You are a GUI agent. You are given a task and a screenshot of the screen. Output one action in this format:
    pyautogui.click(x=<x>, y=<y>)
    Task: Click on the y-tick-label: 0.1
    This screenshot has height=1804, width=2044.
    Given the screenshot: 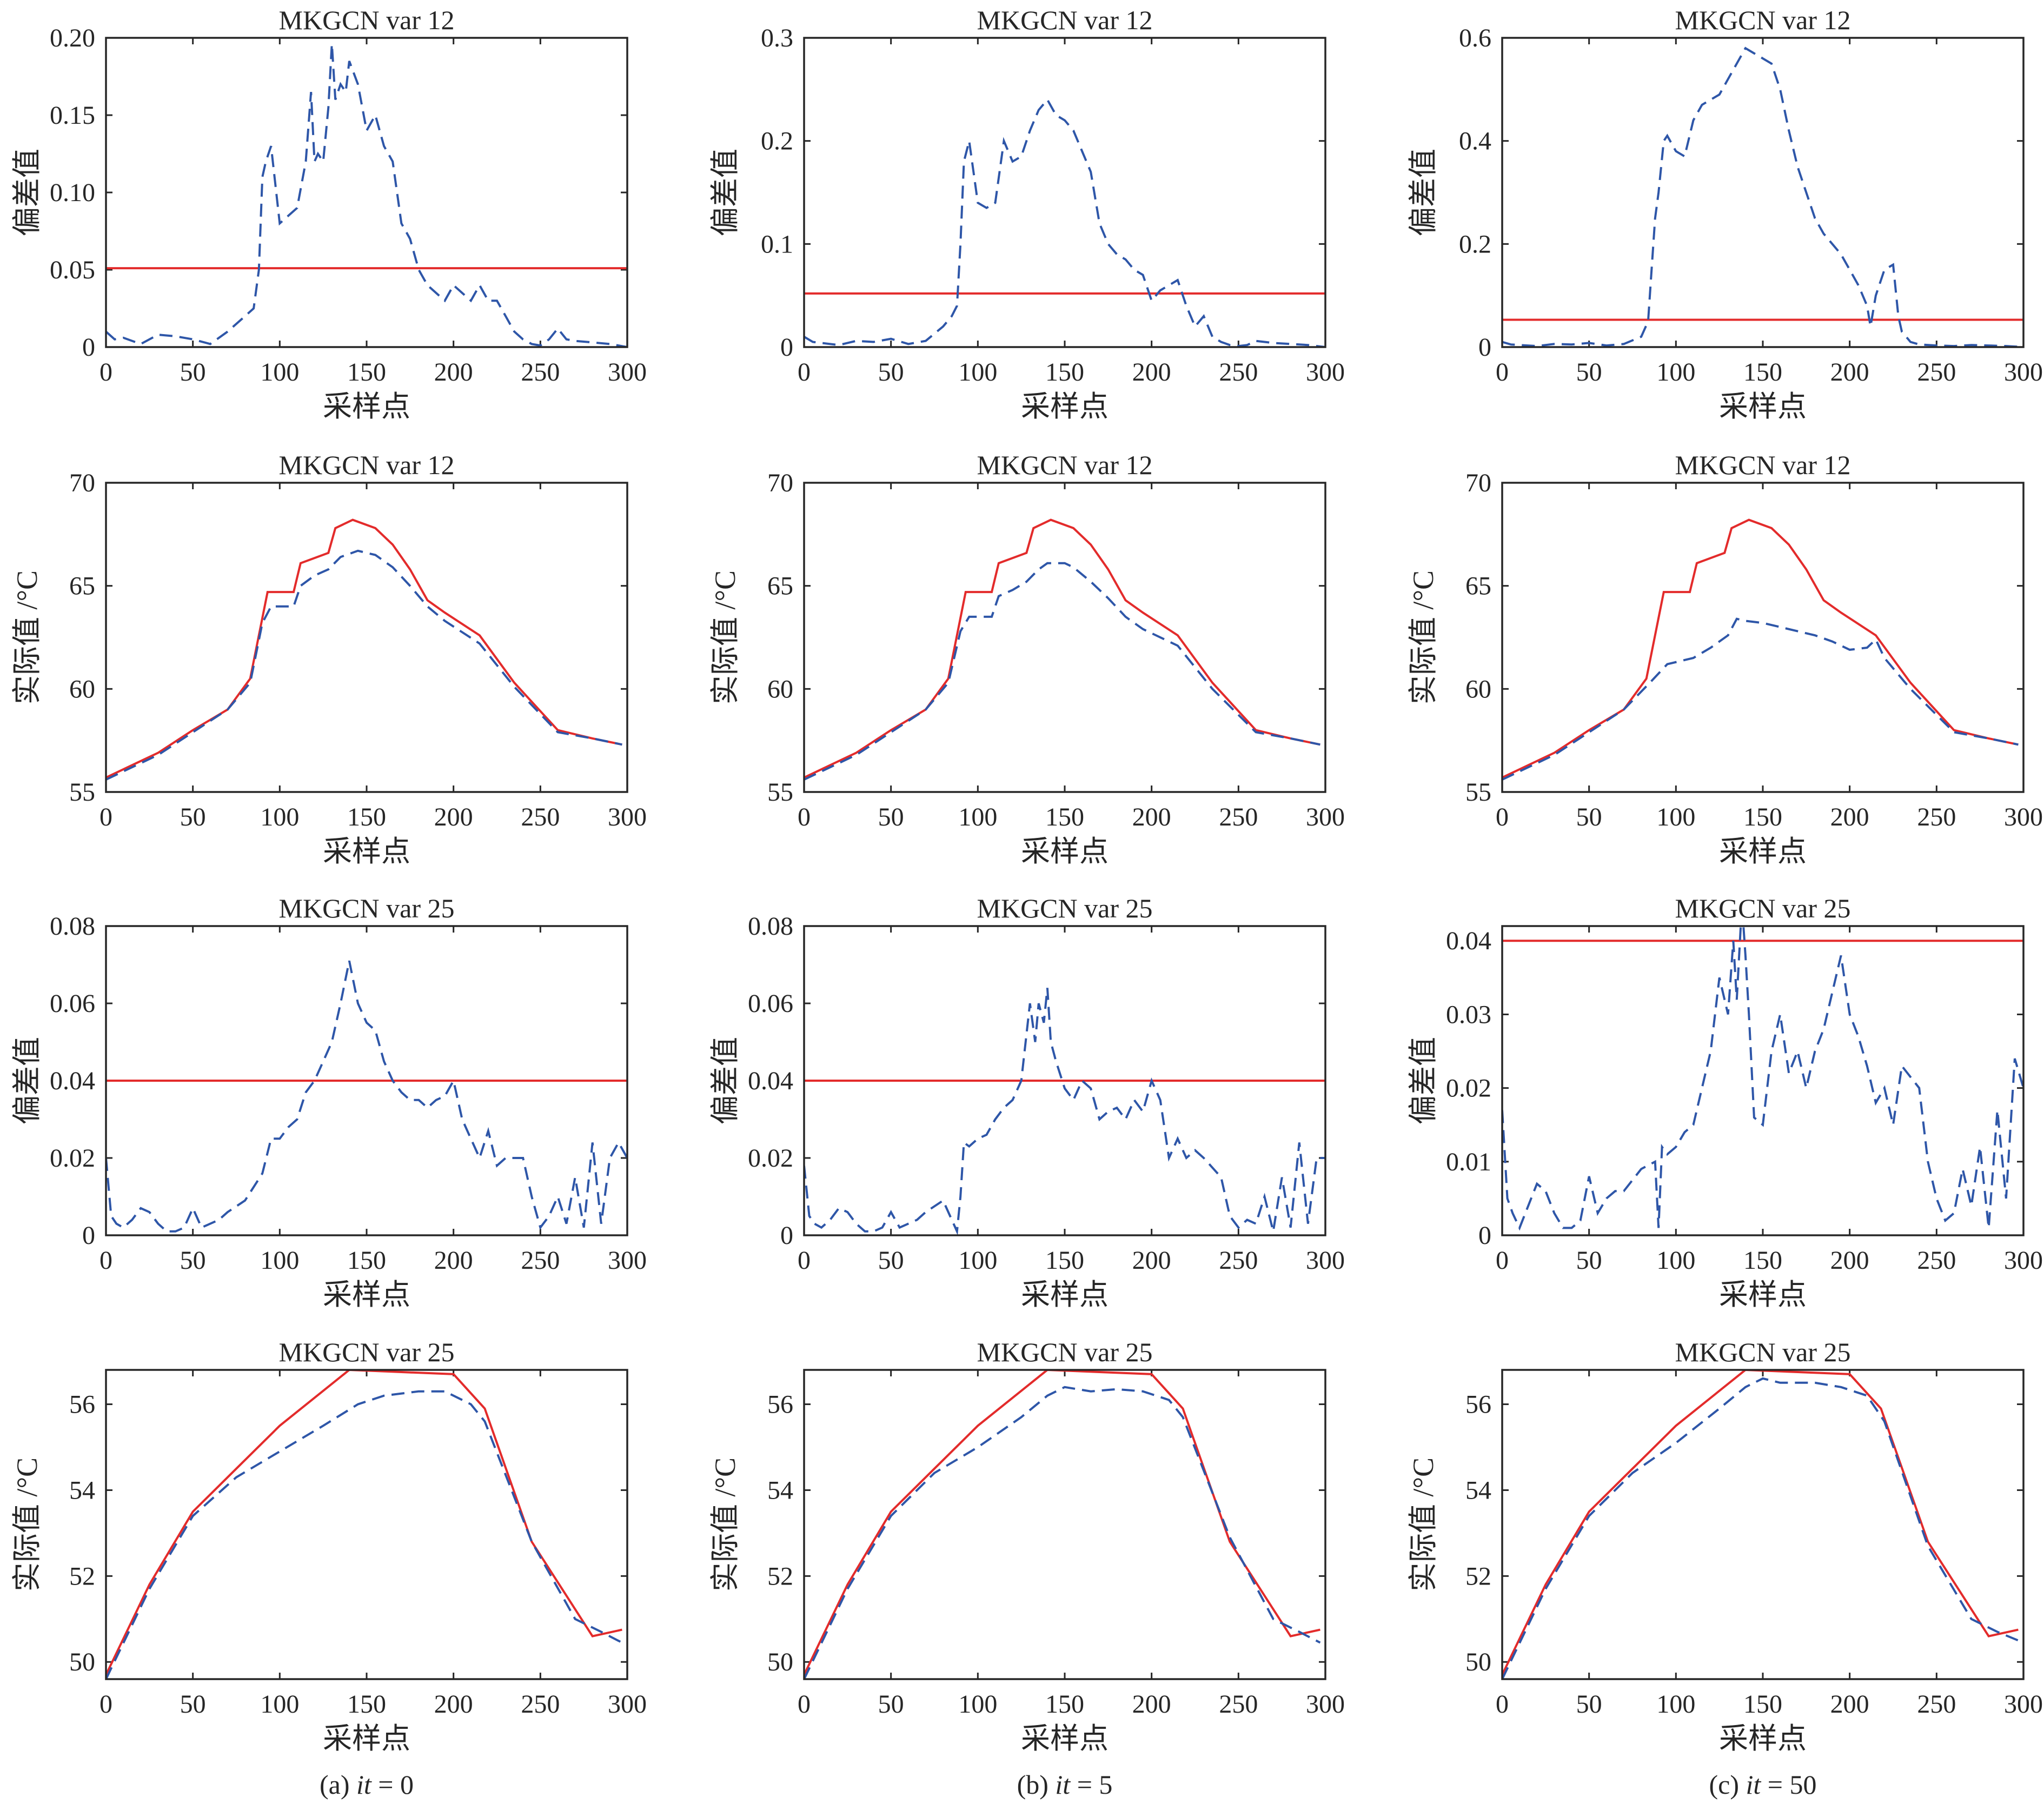 What is the action you would take?
    pyautogui.click(x=777, y=244)
    